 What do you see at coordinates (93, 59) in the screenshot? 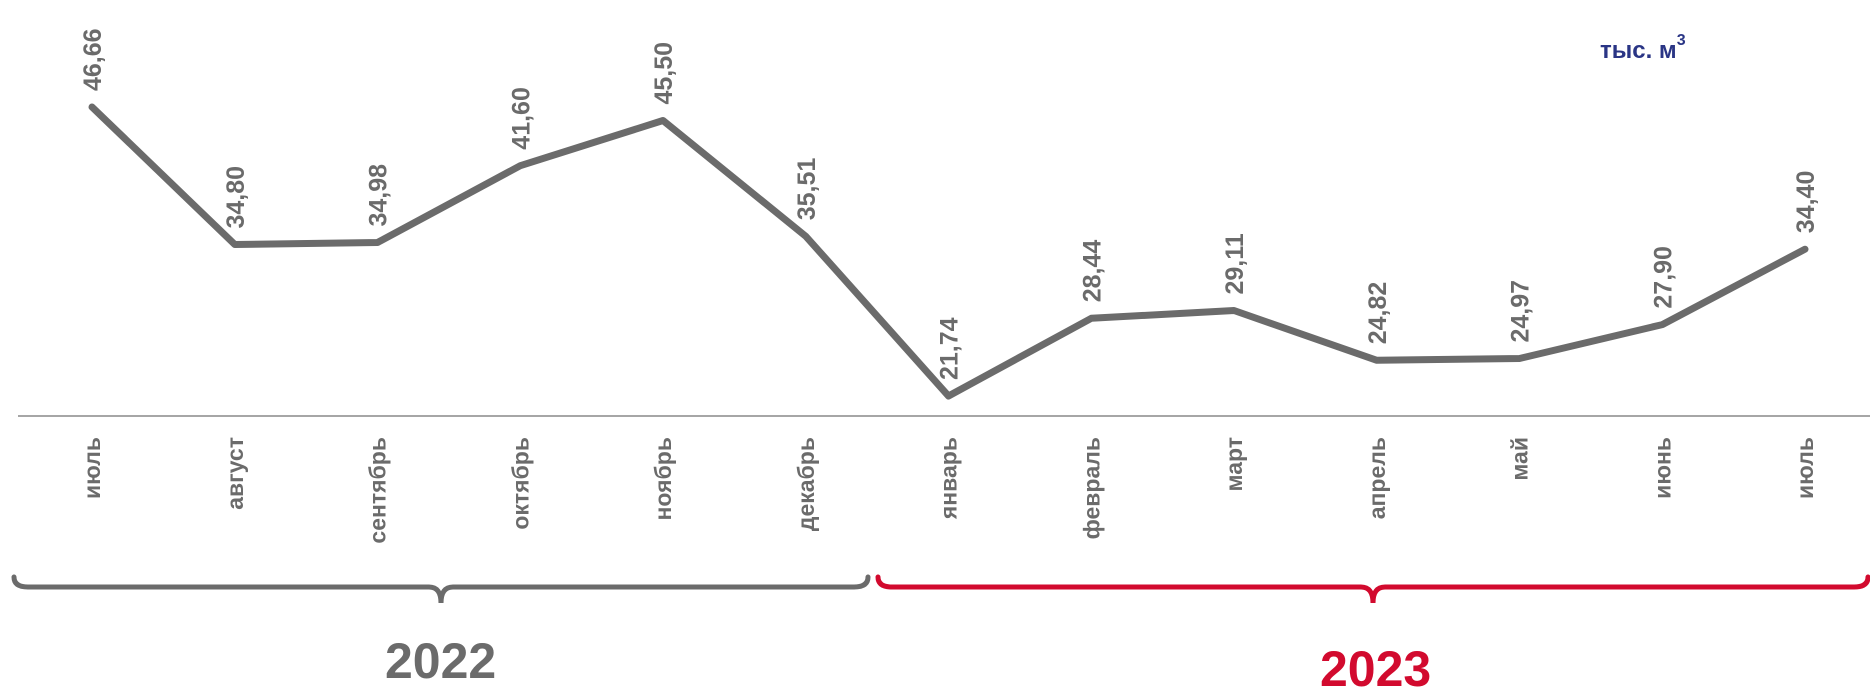
I see `value-label: 46,66` at bounding box center [93, 59].